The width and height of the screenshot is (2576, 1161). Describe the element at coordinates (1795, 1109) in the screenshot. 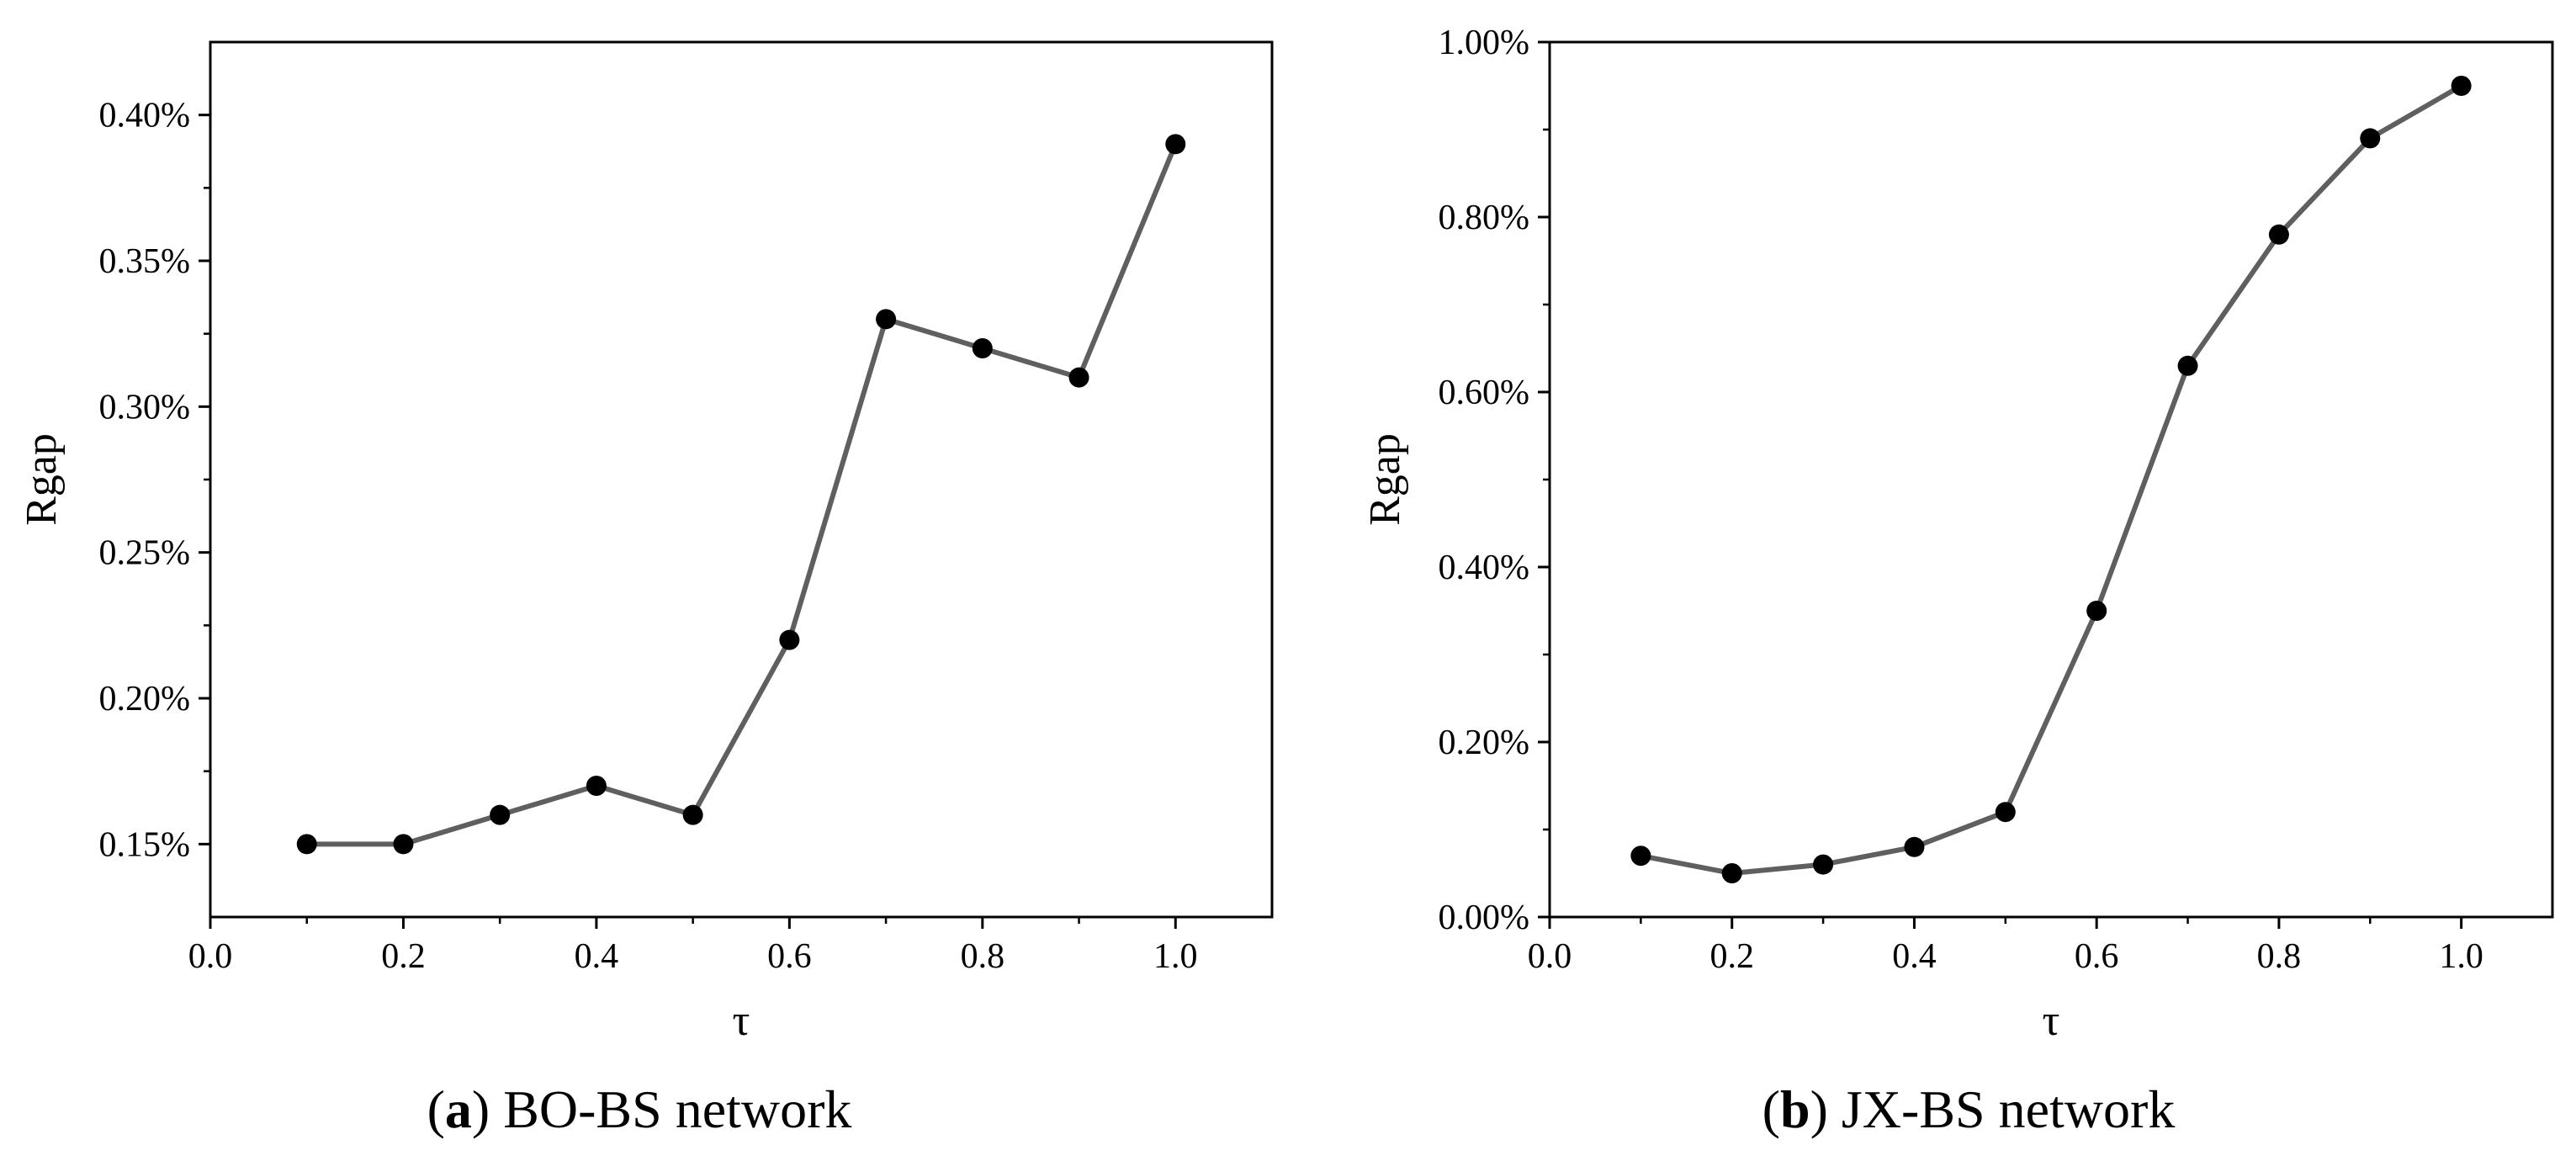

I see `caption-letter: b` at that location.